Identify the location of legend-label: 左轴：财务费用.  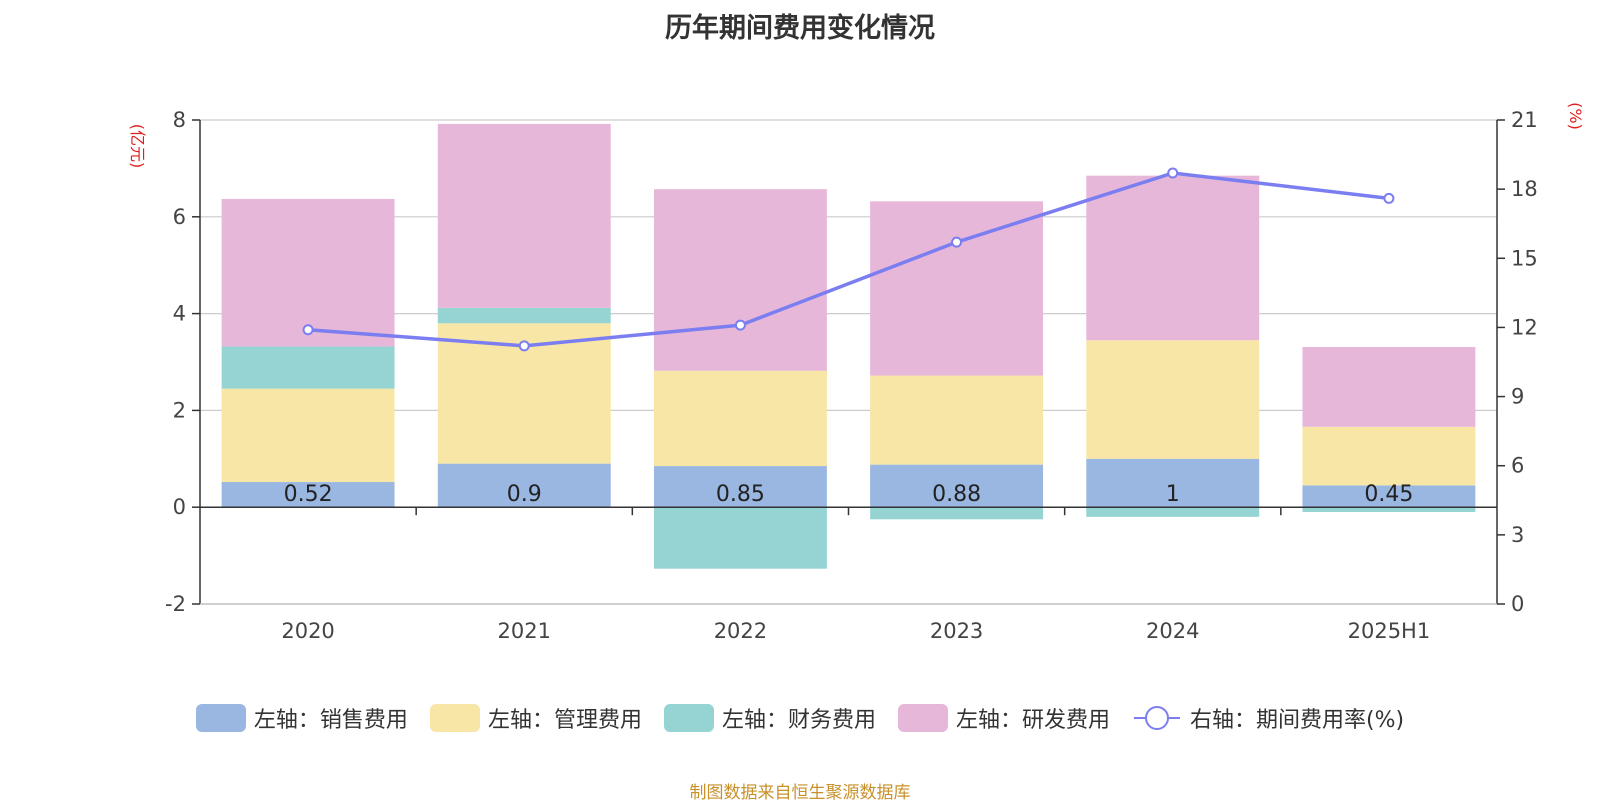
(798, 720).